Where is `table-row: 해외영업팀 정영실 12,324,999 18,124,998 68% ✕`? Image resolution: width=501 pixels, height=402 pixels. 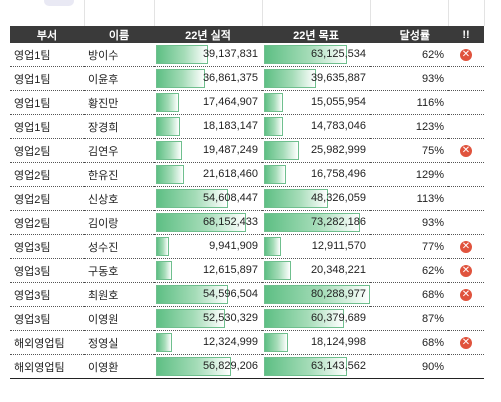
table-row: 해외영업팀 정영실 12,324,999 18,124,998 68% ✕ is located at coordinates (247, 342).